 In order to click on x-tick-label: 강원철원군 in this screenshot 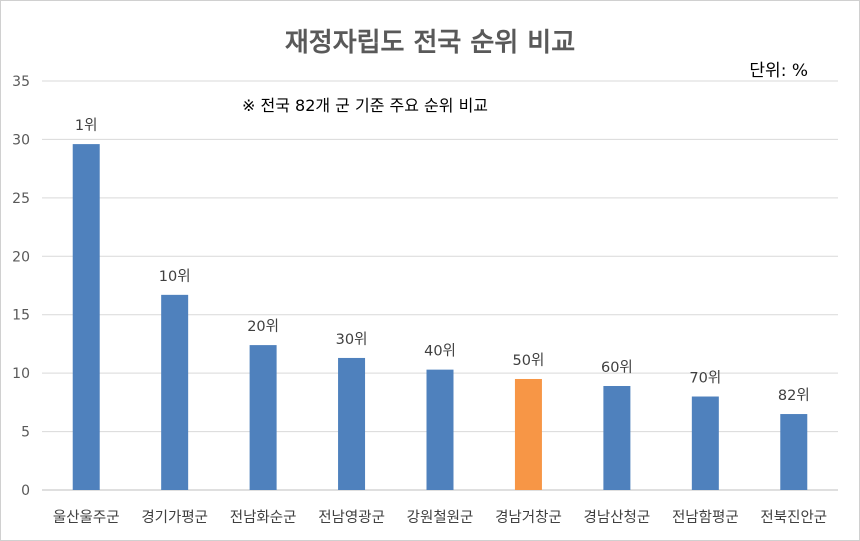, I will do `click(440, 517)`.